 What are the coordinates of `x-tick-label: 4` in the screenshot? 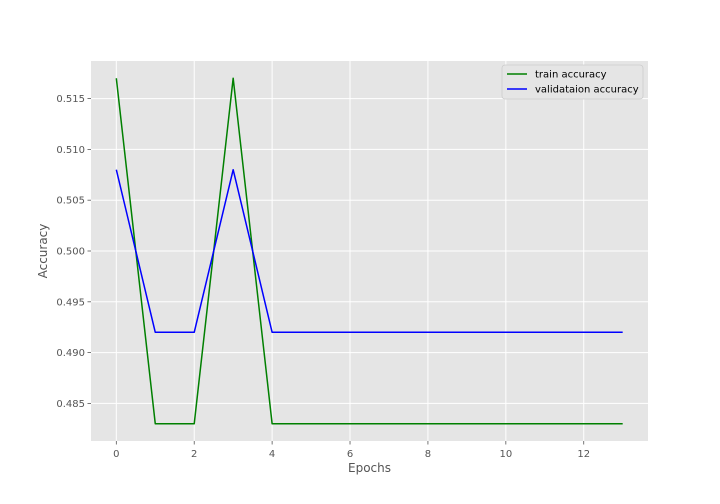 It's located at (272, 454).